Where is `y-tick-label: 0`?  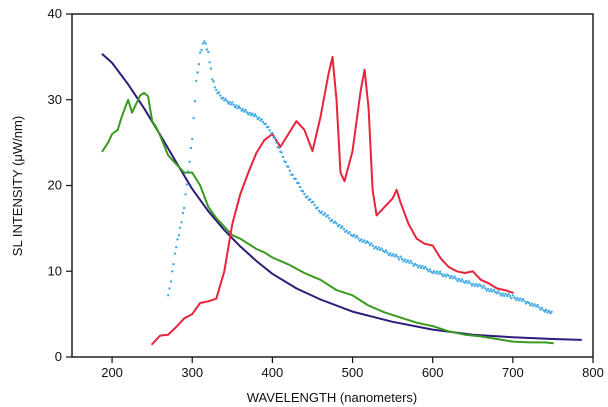
y-tick-label: 0 is located at coordinates (58, 356).